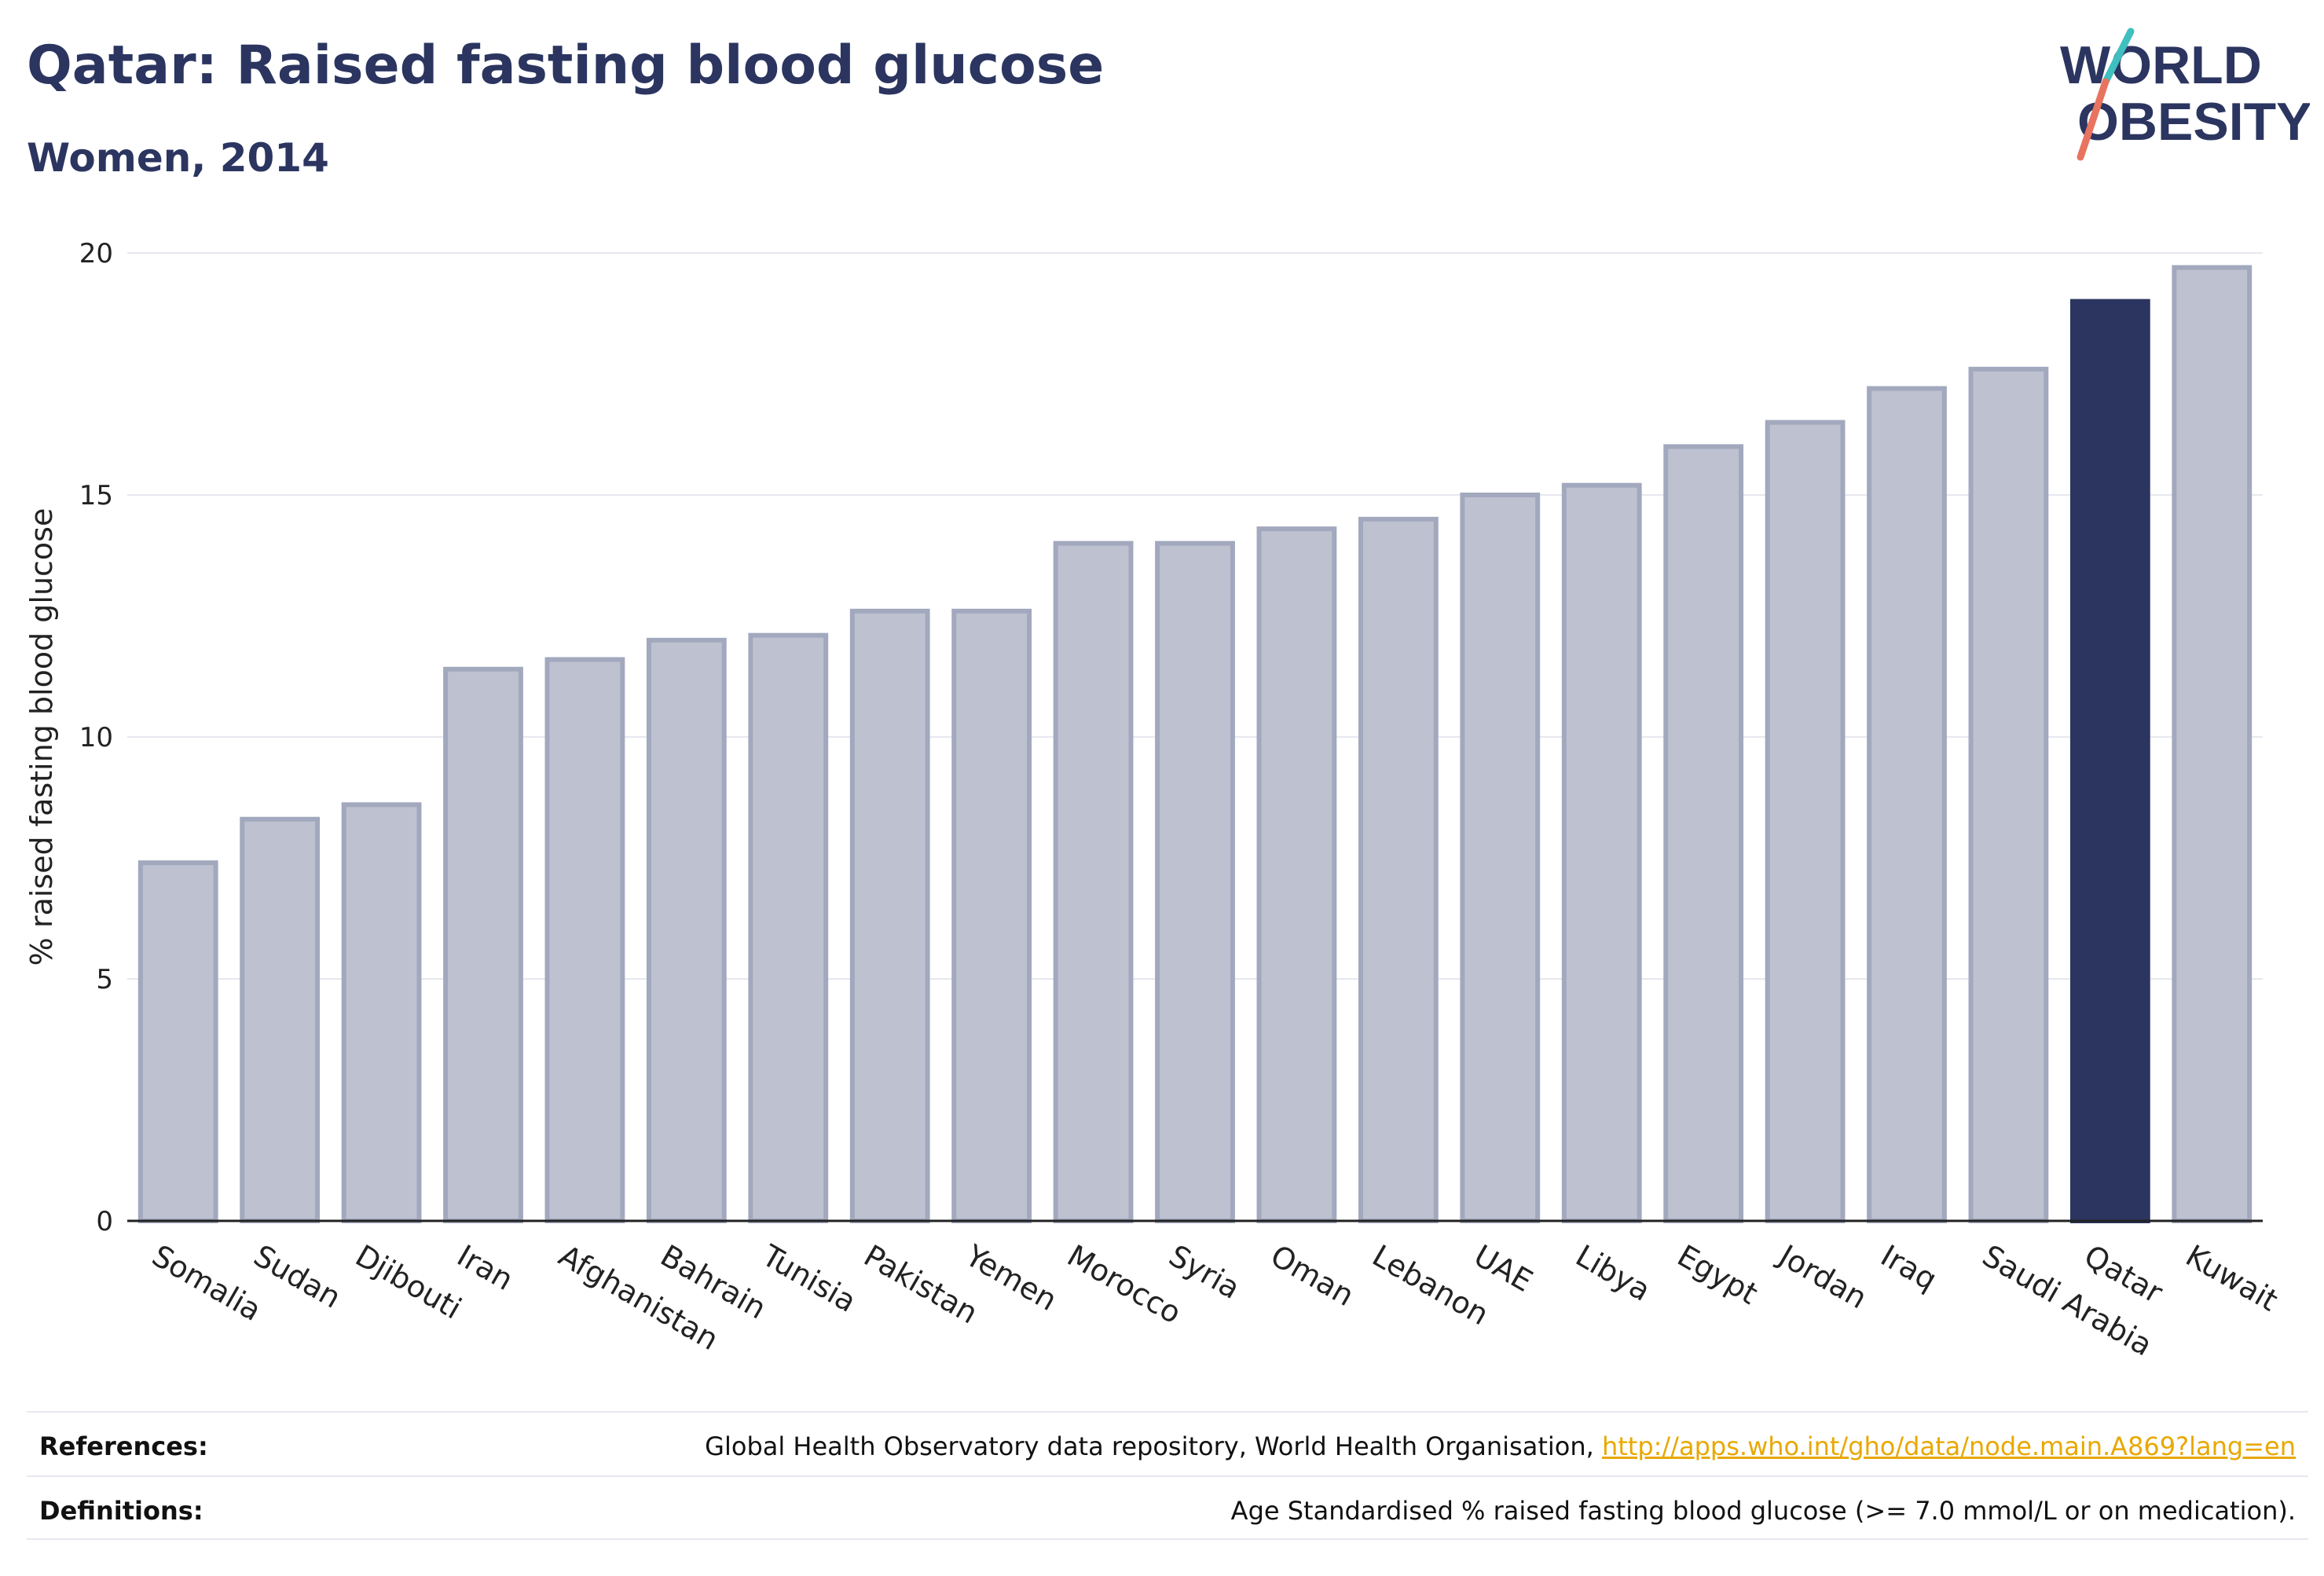 This screenshot has width=2324, height=1576. Describe the element at coordinates (1398, 869) in the screenshot. I see `bar-lebanon` at that location.